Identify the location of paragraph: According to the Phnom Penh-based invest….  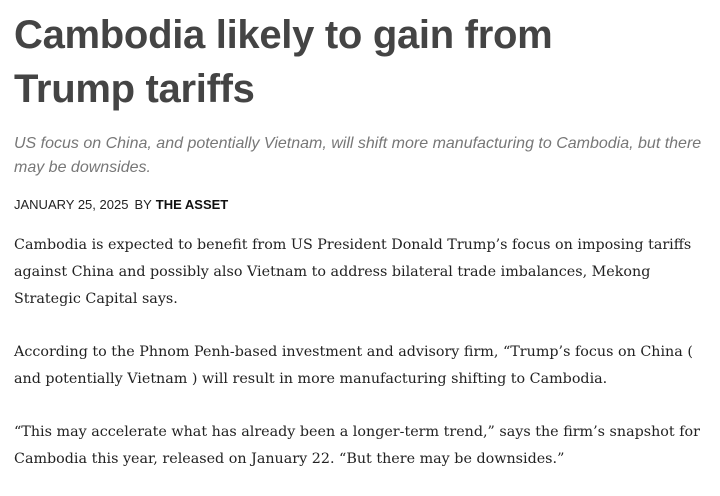
(353, 365).